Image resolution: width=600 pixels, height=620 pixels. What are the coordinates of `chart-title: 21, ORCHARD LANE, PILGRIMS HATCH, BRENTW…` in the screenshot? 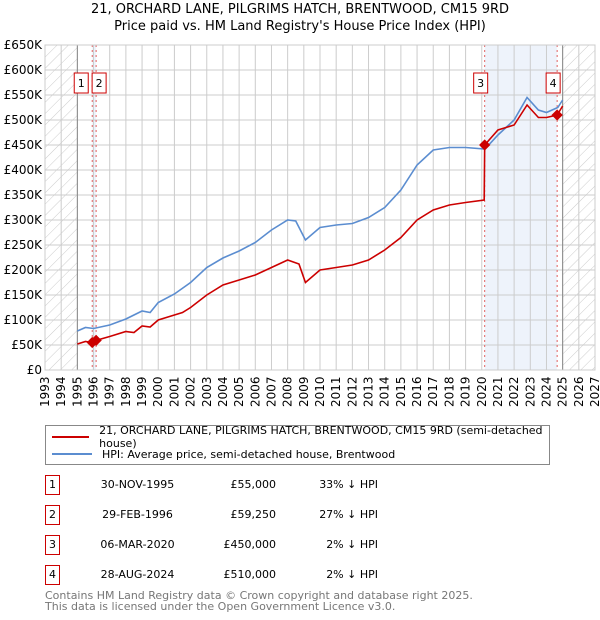 It's located at (300, 9).